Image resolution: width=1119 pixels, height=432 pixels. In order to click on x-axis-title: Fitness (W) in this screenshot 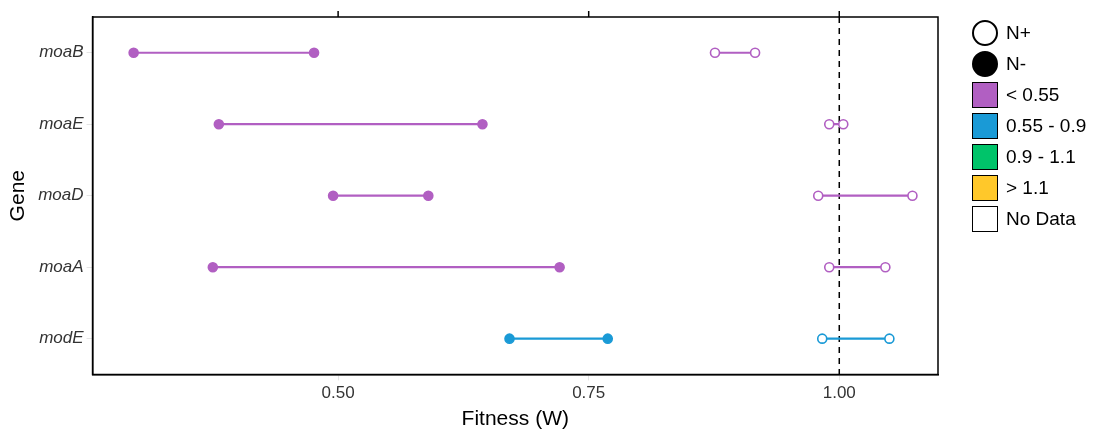, I will do `click(515, 418)`.